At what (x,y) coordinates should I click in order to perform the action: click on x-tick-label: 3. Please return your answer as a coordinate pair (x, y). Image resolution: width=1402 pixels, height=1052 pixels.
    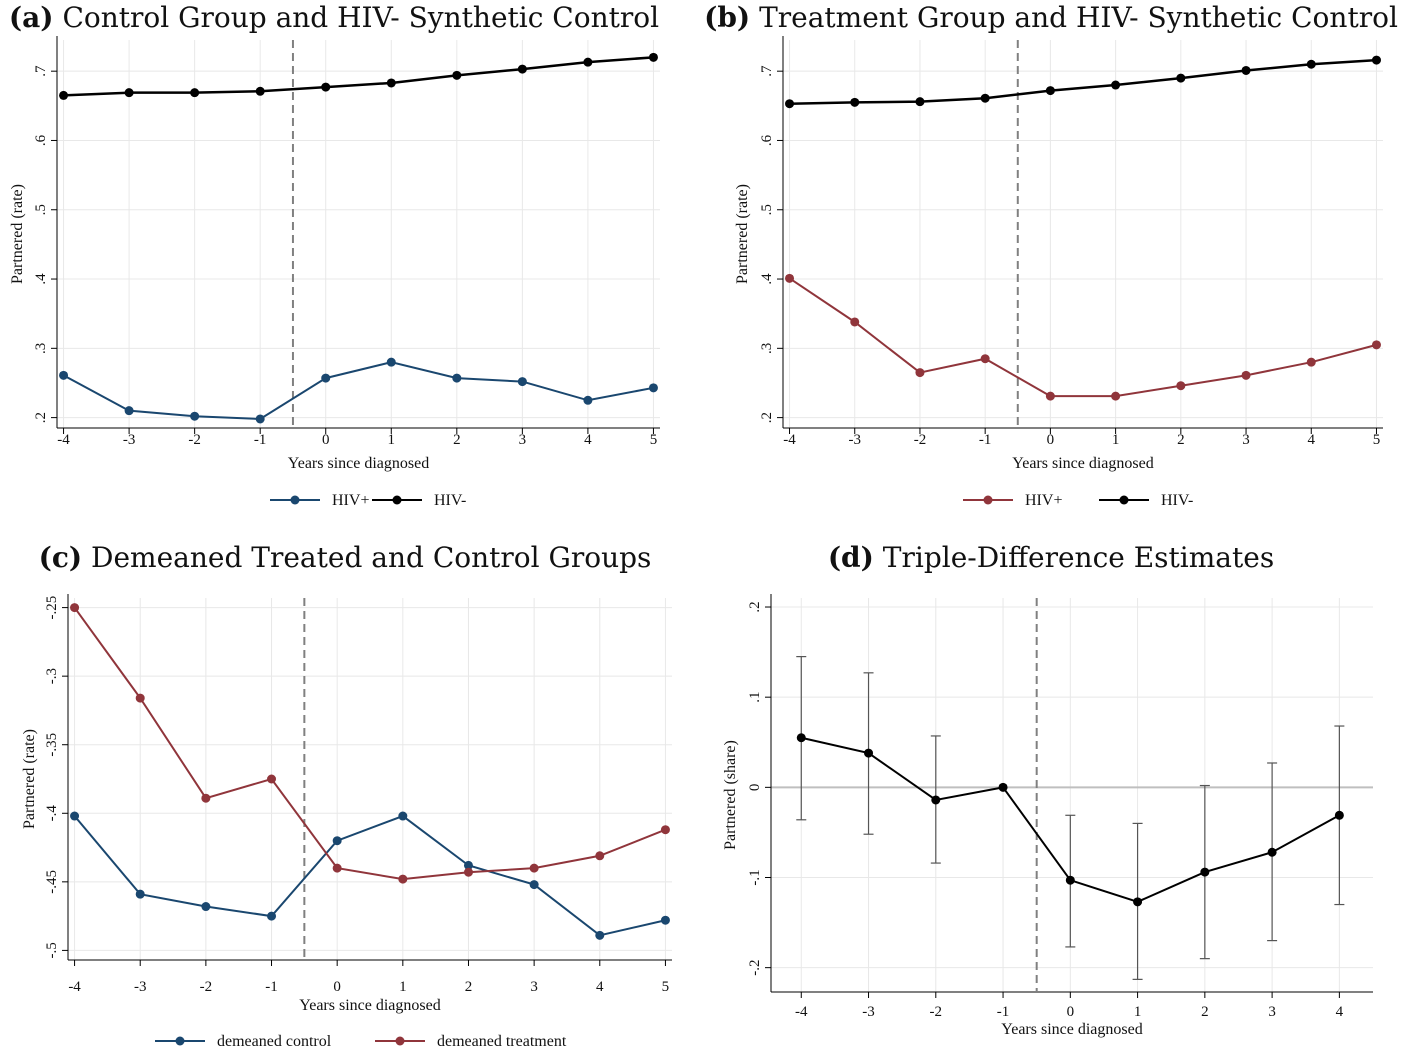
    Looking at the image, I should click on (1272, 1012).